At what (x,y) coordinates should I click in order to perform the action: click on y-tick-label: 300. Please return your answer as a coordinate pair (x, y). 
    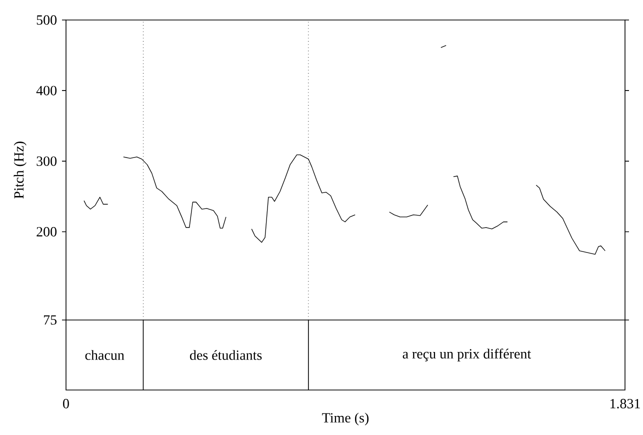
    Looking at the image, I should click on (46, 161).